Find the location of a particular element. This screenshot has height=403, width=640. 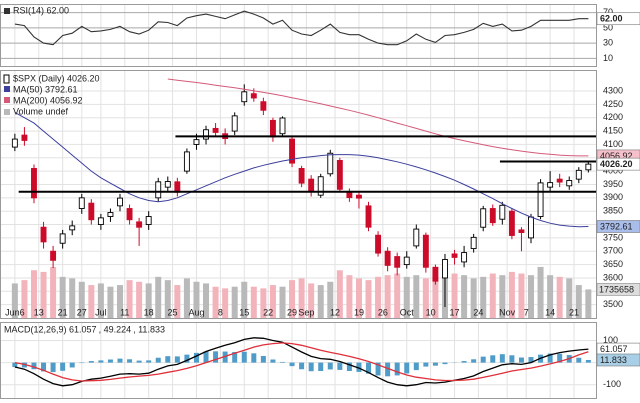

x-tick-label: Nov is located at coordinates (507, 312).